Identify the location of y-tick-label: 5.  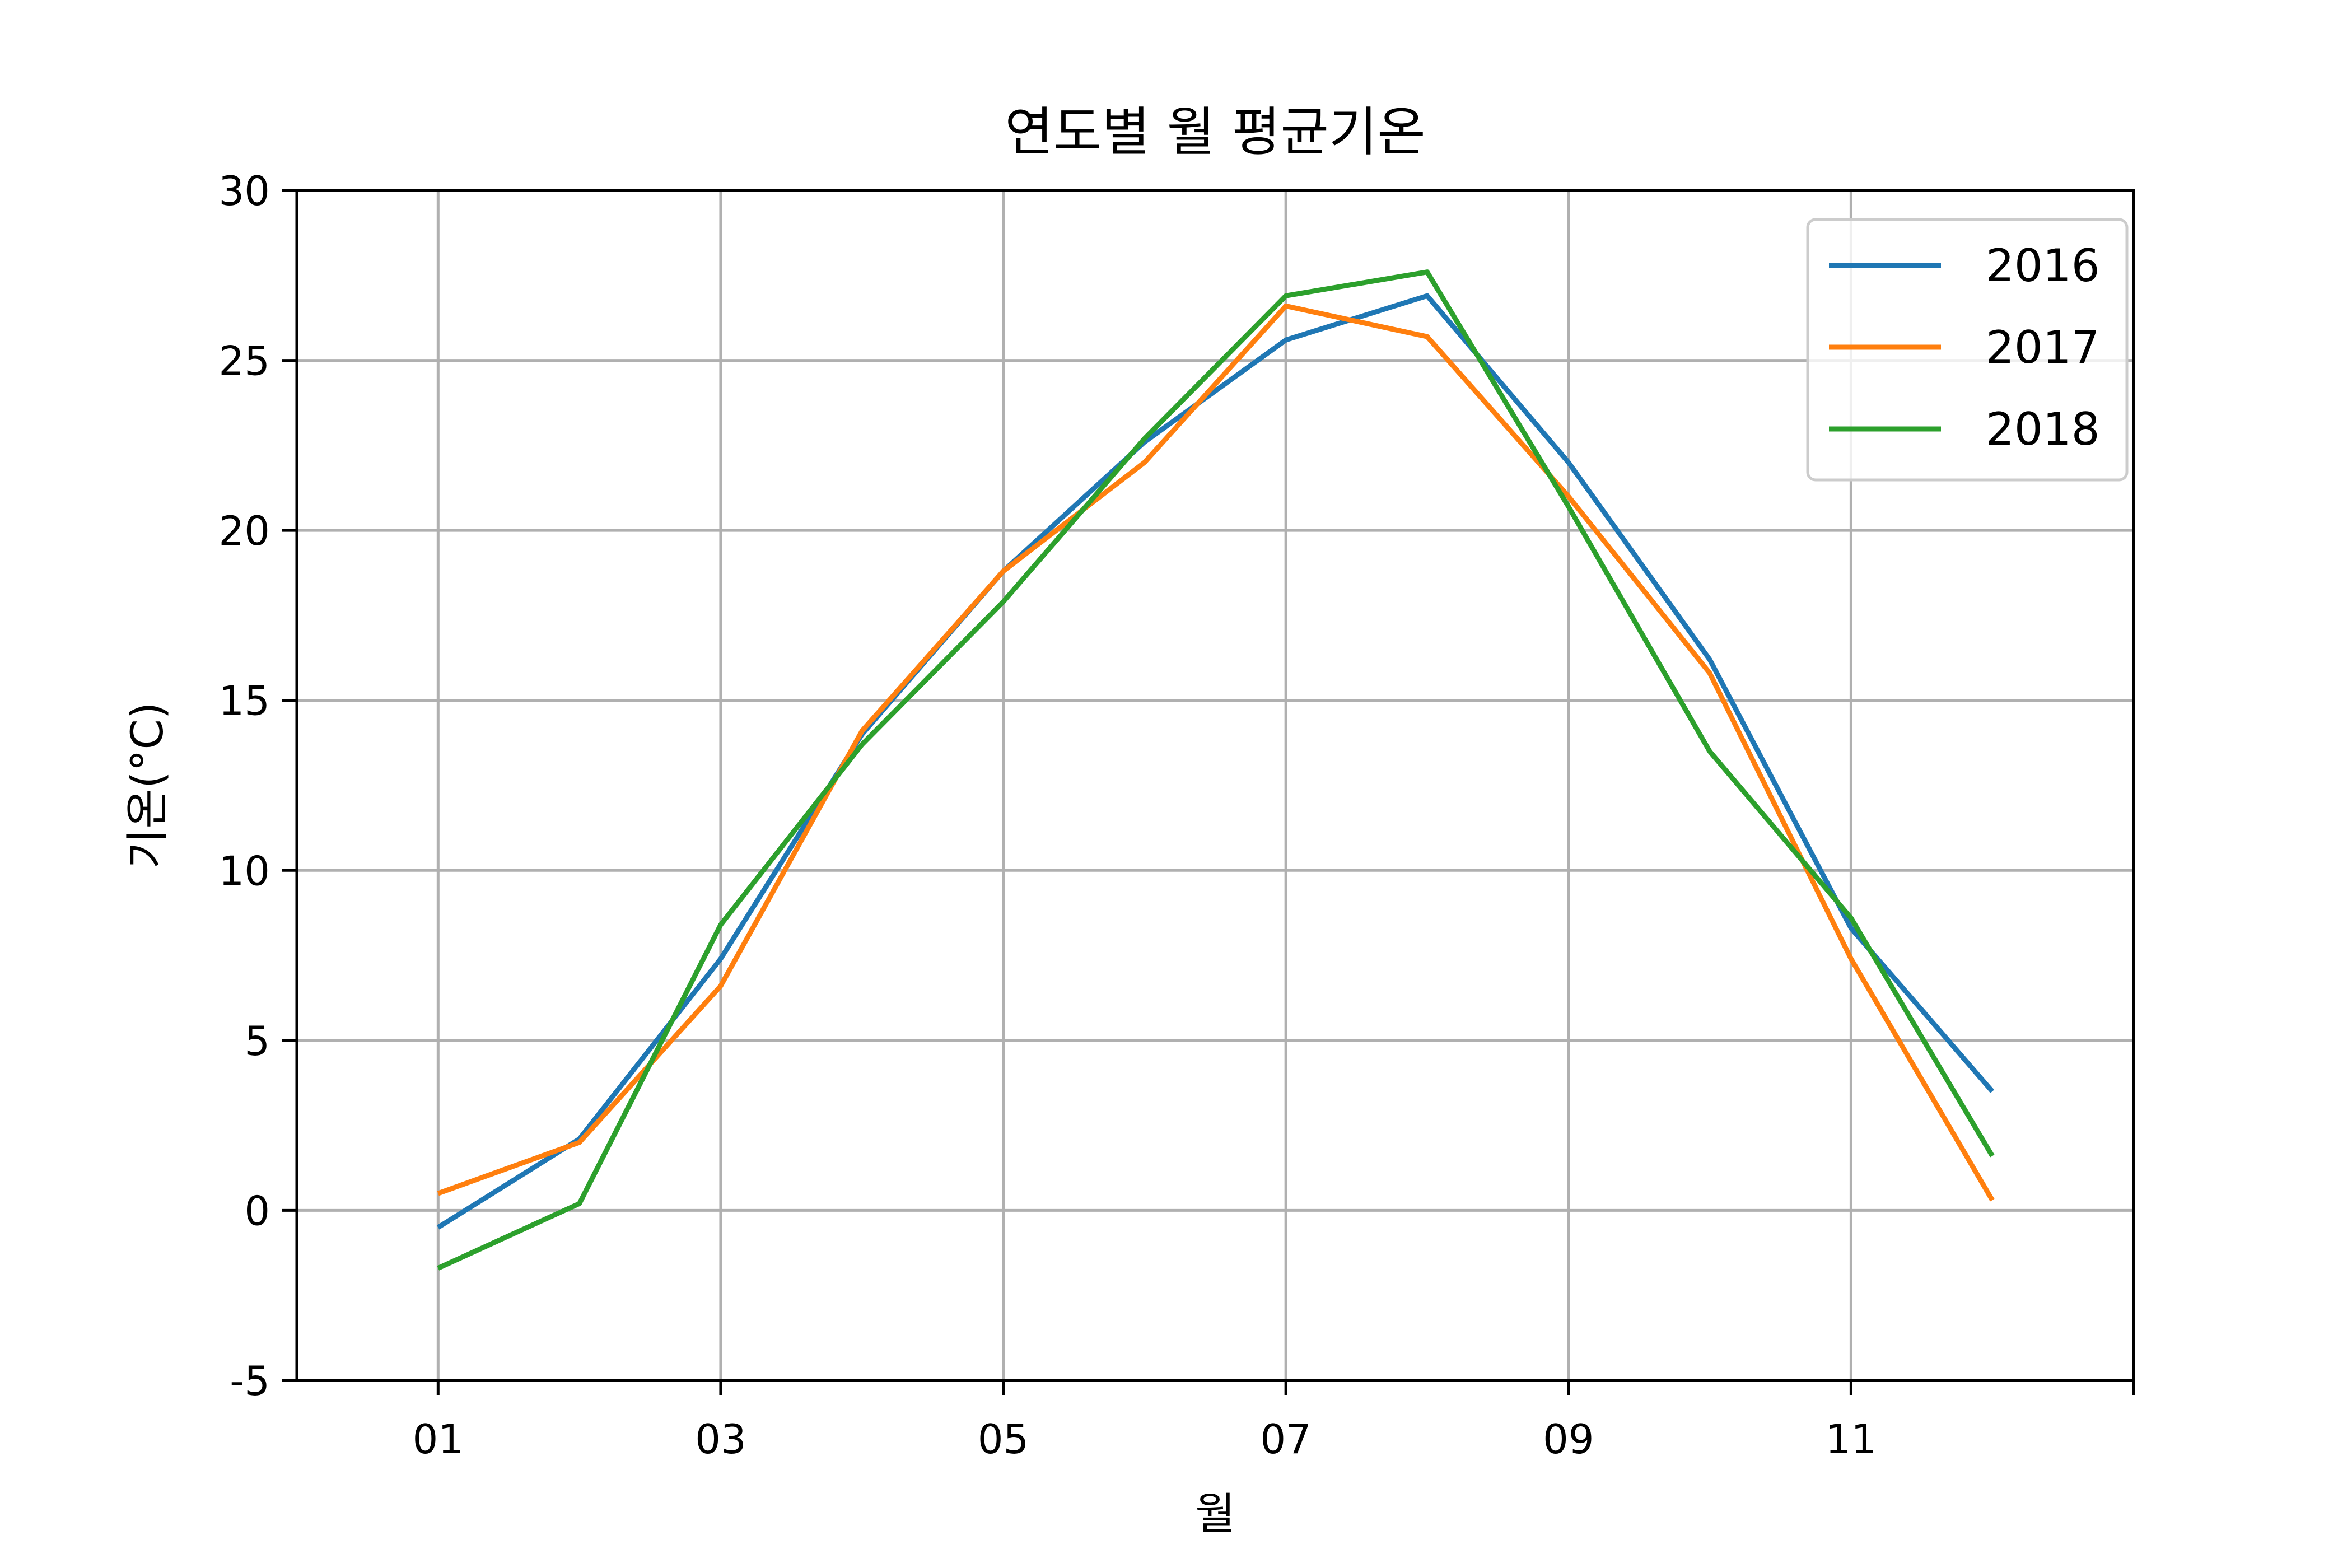
(257, 1042).